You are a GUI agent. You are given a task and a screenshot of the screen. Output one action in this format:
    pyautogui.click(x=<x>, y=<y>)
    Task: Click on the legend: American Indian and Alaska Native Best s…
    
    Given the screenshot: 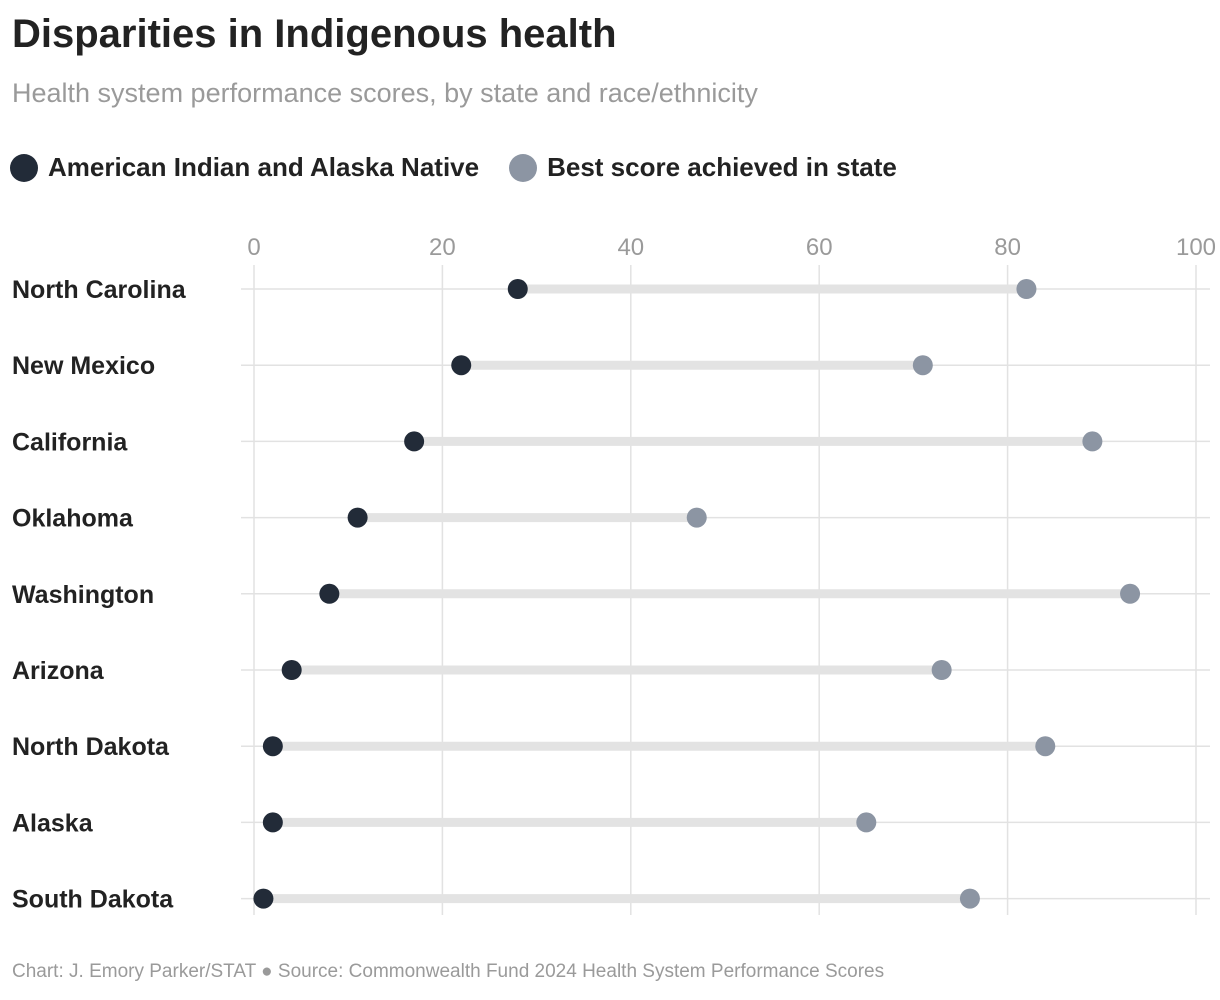 What is the action you would take?
    pyautogui.click(x=468, y=167)
    